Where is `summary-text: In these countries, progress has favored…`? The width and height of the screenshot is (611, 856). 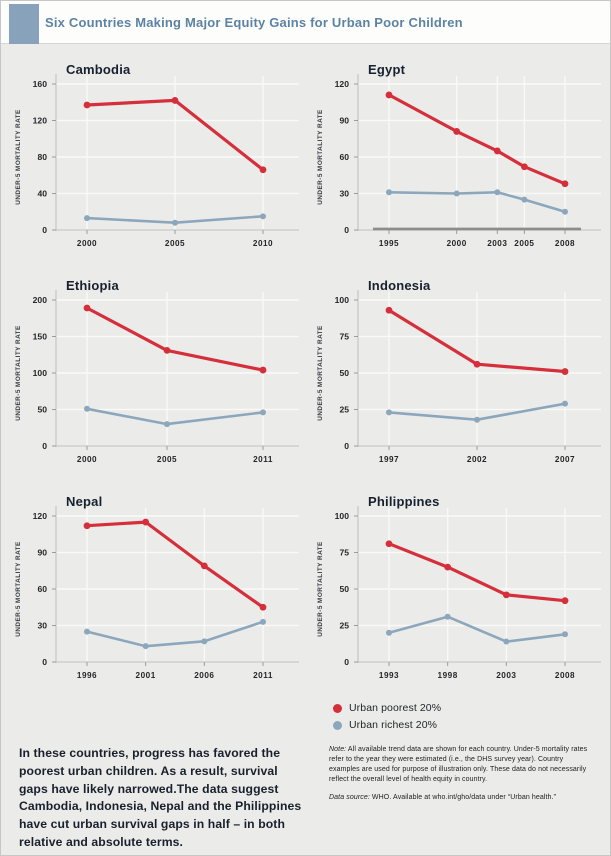
summary-text: In these countries, progress has favored… is located at coordinates (160, 798).